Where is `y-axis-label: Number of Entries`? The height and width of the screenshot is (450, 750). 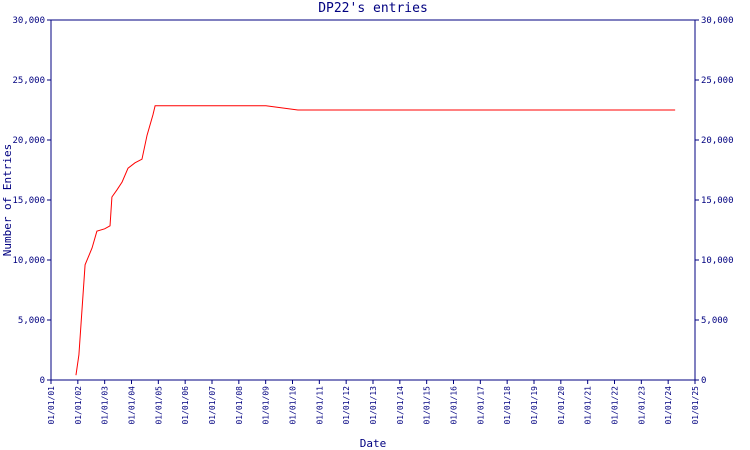 y-axis-label: Number of Entries is located at coordinates (7, 200).